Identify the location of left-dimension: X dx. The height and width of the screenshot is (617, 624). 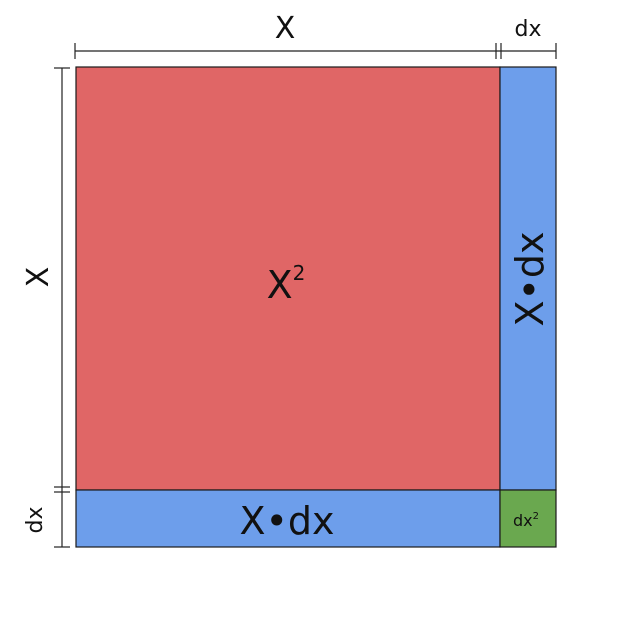
(45, 307).